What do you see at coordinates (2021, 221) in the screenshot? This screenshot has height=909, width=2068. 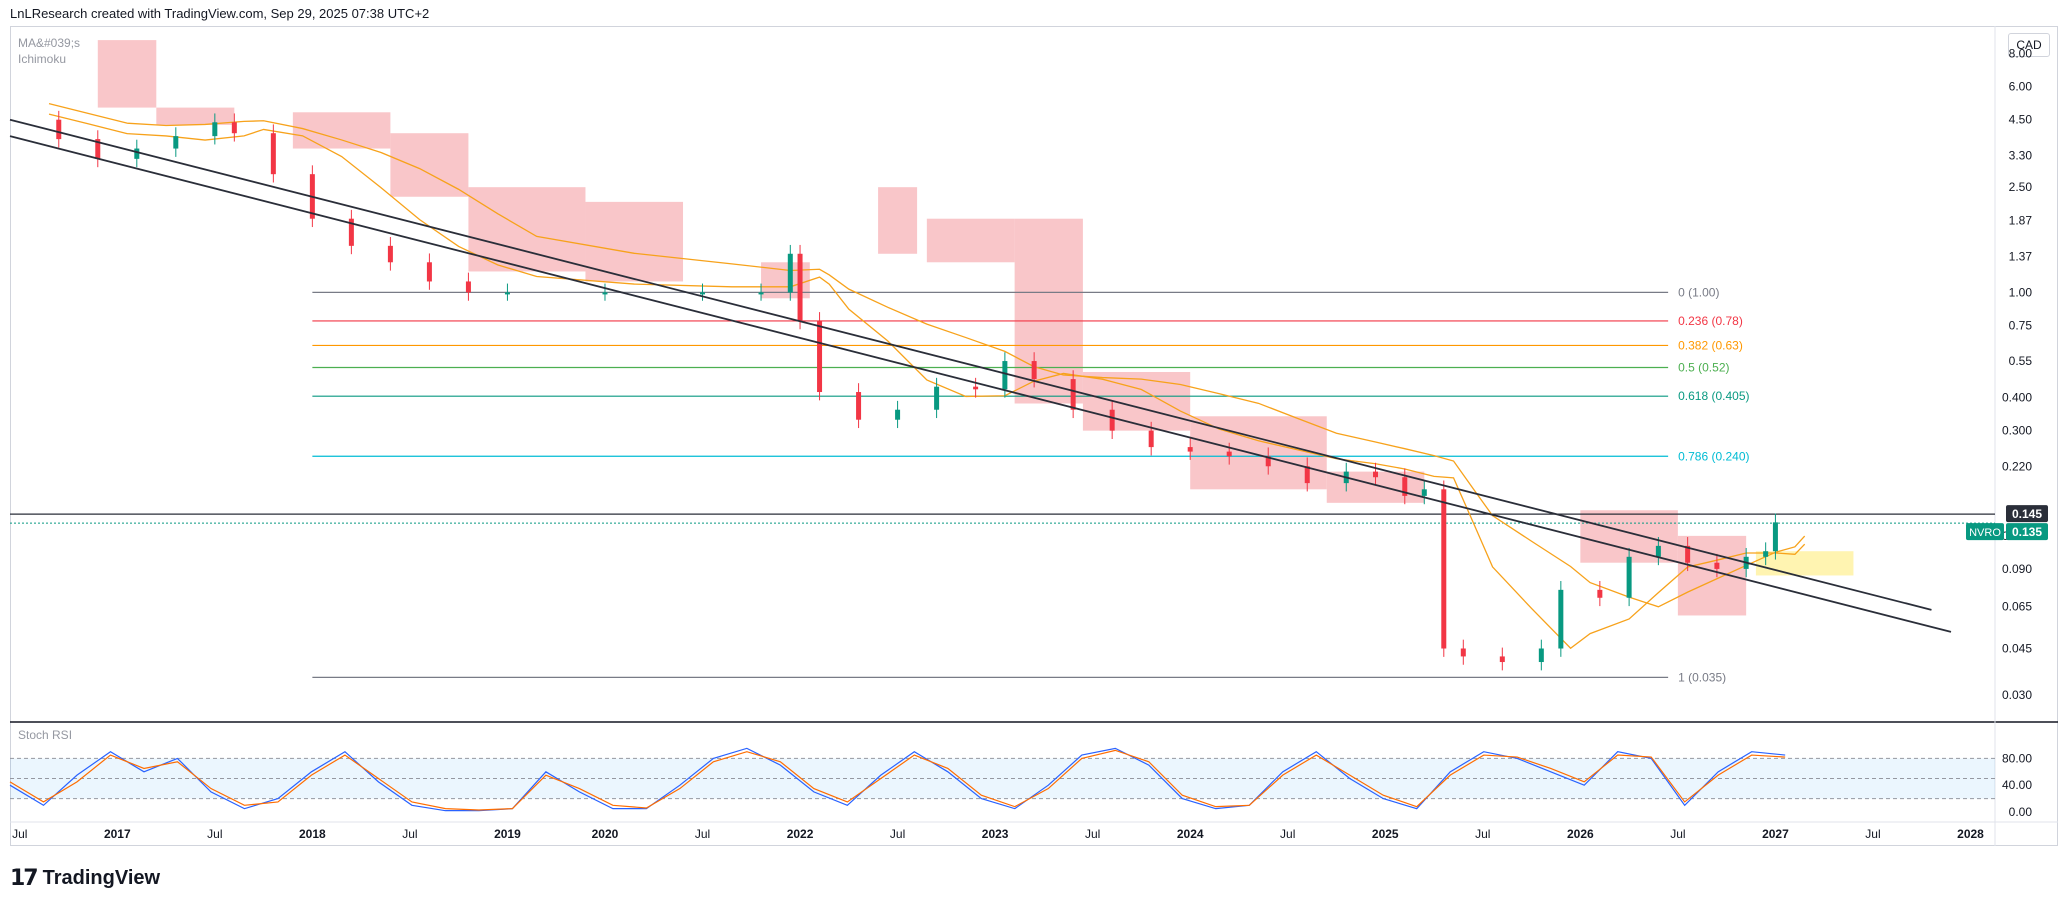 I see `price-tick-label: 1.87` at bounding box center [2021, 221].